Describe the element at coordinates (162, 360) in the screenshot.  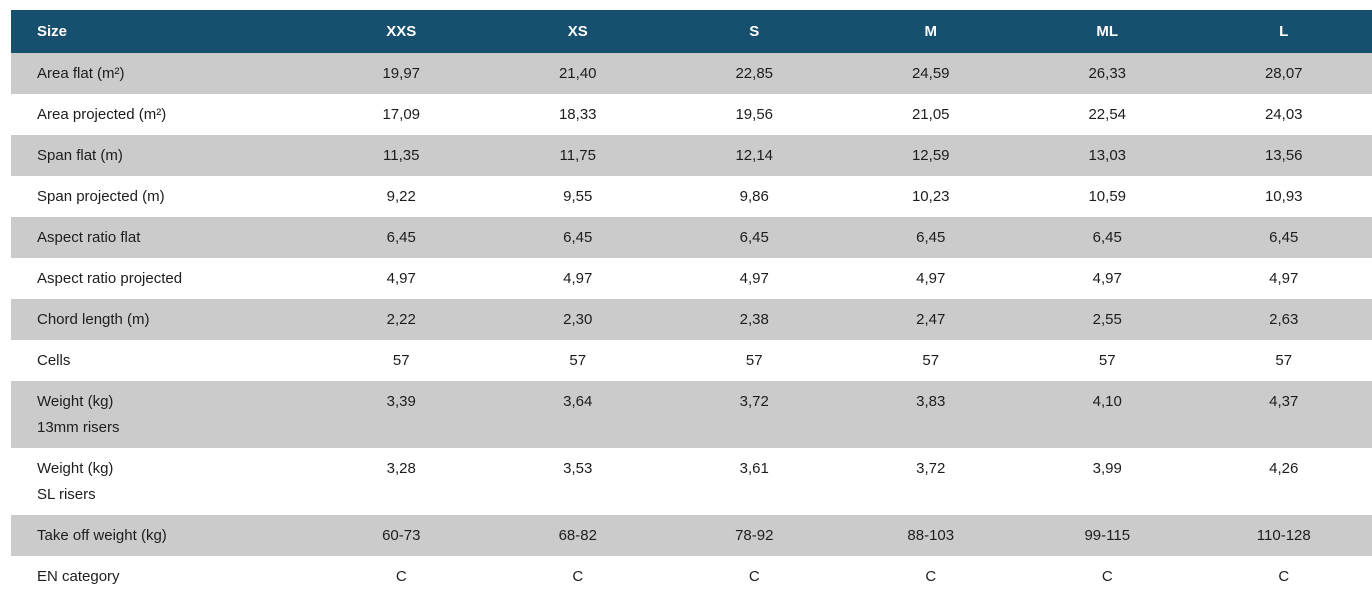
I see `row-label: Cells` at that location.